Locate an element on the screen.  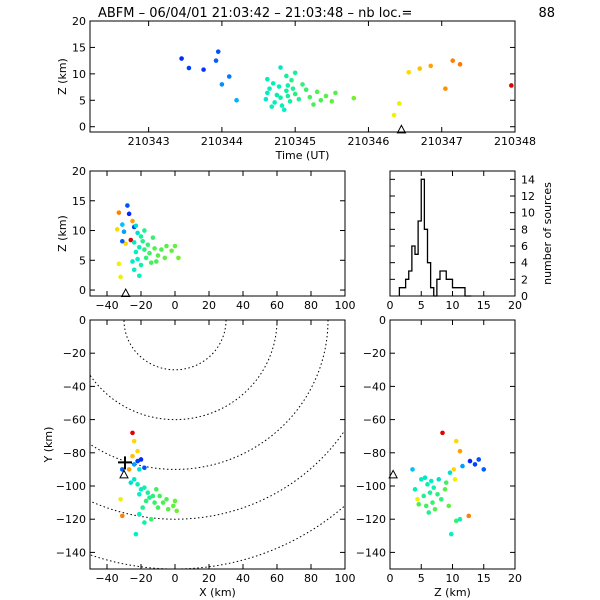
x-axis-label: Time (UT) is located at coordinates (302, 155).